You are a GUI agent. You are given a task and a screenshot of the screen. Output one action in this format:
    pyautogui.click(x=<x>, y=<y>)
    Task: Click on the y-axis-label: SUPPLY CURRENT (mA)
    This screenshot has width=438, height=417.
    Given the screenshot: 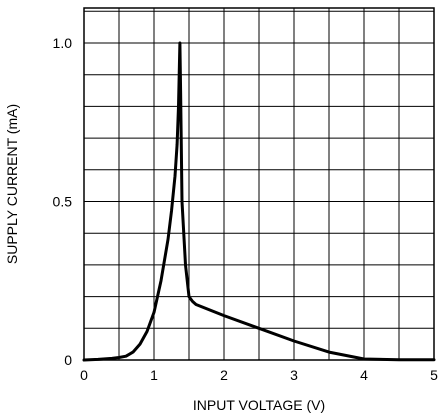 What is the action you would take?
    pyautogui.click(x=12, y=184)
    